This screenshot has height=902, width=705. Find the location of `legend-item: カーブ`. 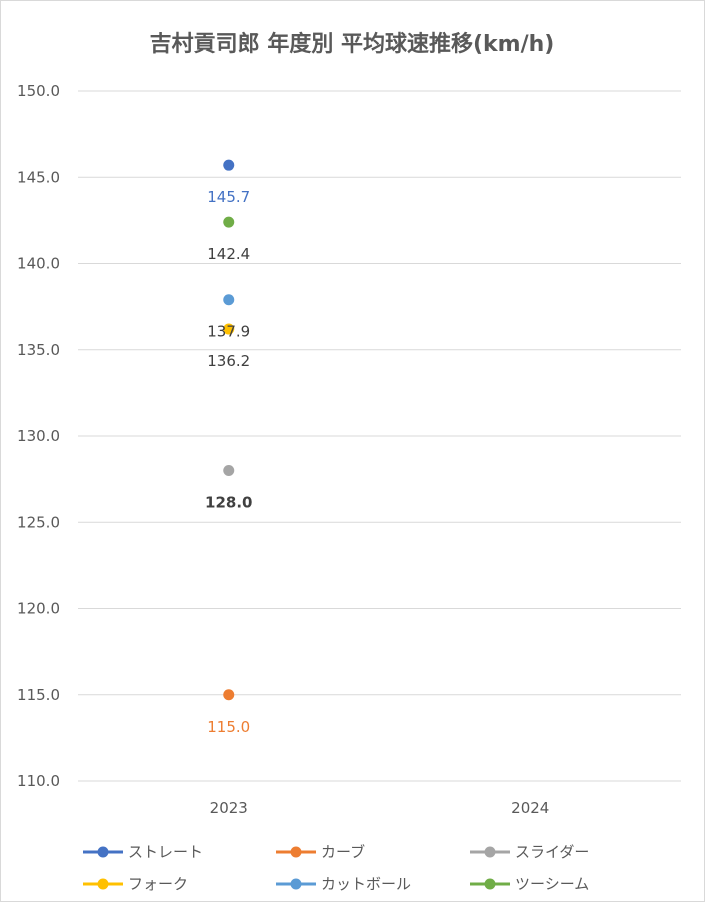

legend-item: カーブ is located at coordinates (320, 852).